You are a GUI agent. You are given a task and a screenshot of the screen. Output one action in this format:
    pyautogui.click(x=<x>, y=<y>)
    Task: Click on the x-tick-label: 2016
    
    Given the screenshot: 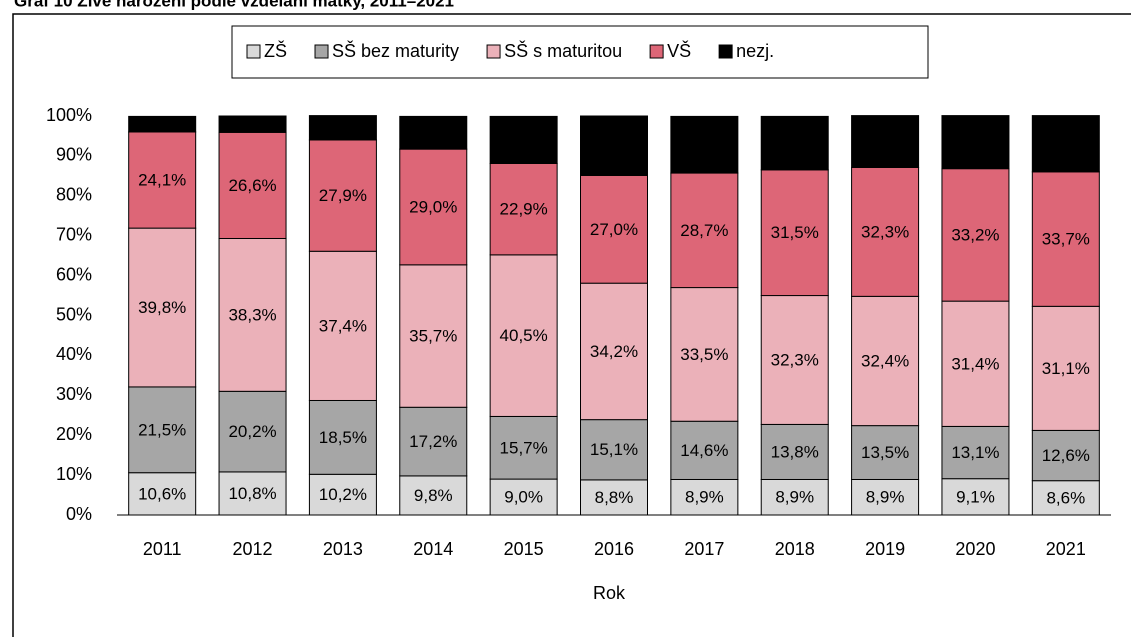 What is the action you would take?
    pyautogui.click(x=614, y=549)
    